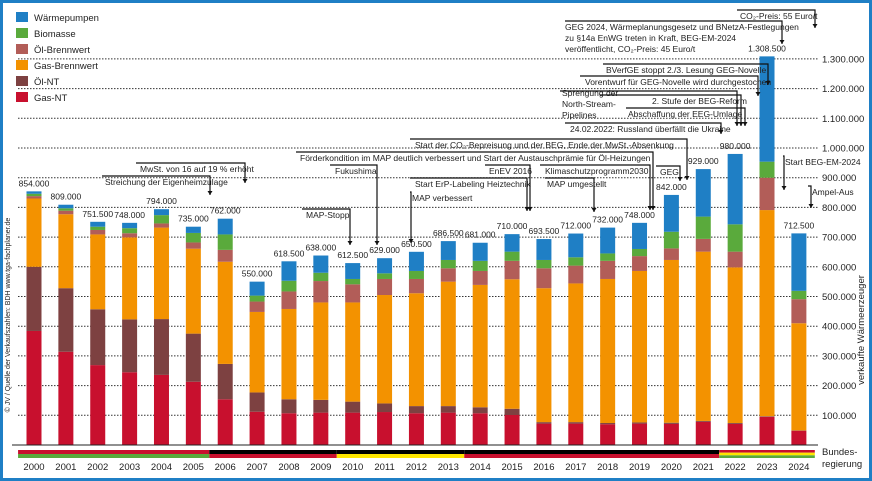  What do you see at coordinates (65, 467) in the screenshot?
I see `x-tick-label: 2001` at bounding box center [65, 467].